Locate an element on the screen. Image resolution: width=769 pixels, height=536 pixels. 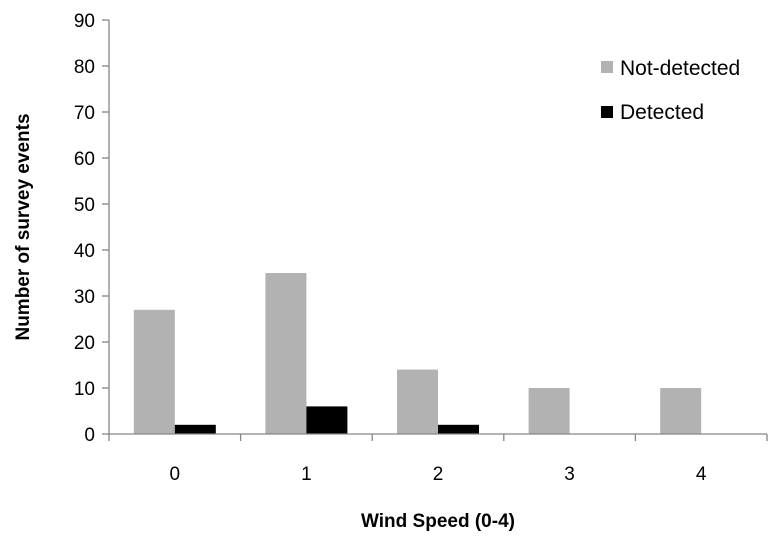
y-tick-label: 30 is located at coordinates (84, 297).